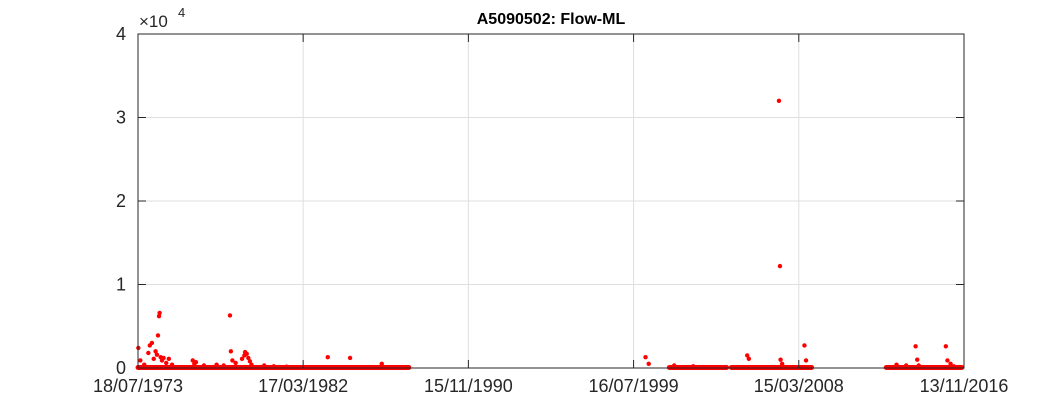  I want to click on y-tick-label: 4, so click(121, 34).